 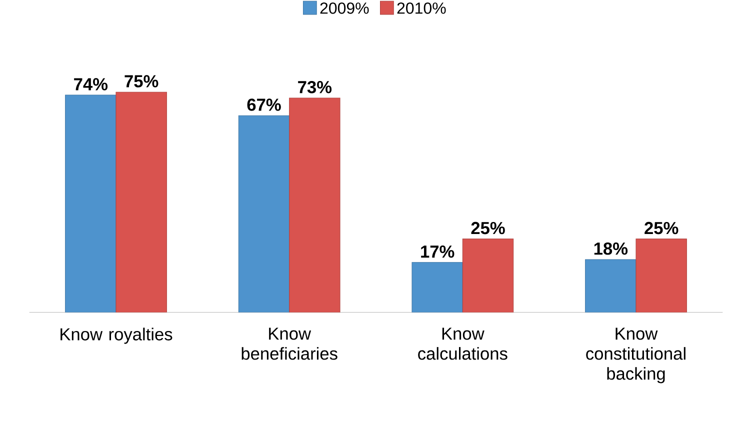 What do you see at coordinates (141, 81) in the screenshot?
I see `data-label: 75%` at bounding box center [141, 81].